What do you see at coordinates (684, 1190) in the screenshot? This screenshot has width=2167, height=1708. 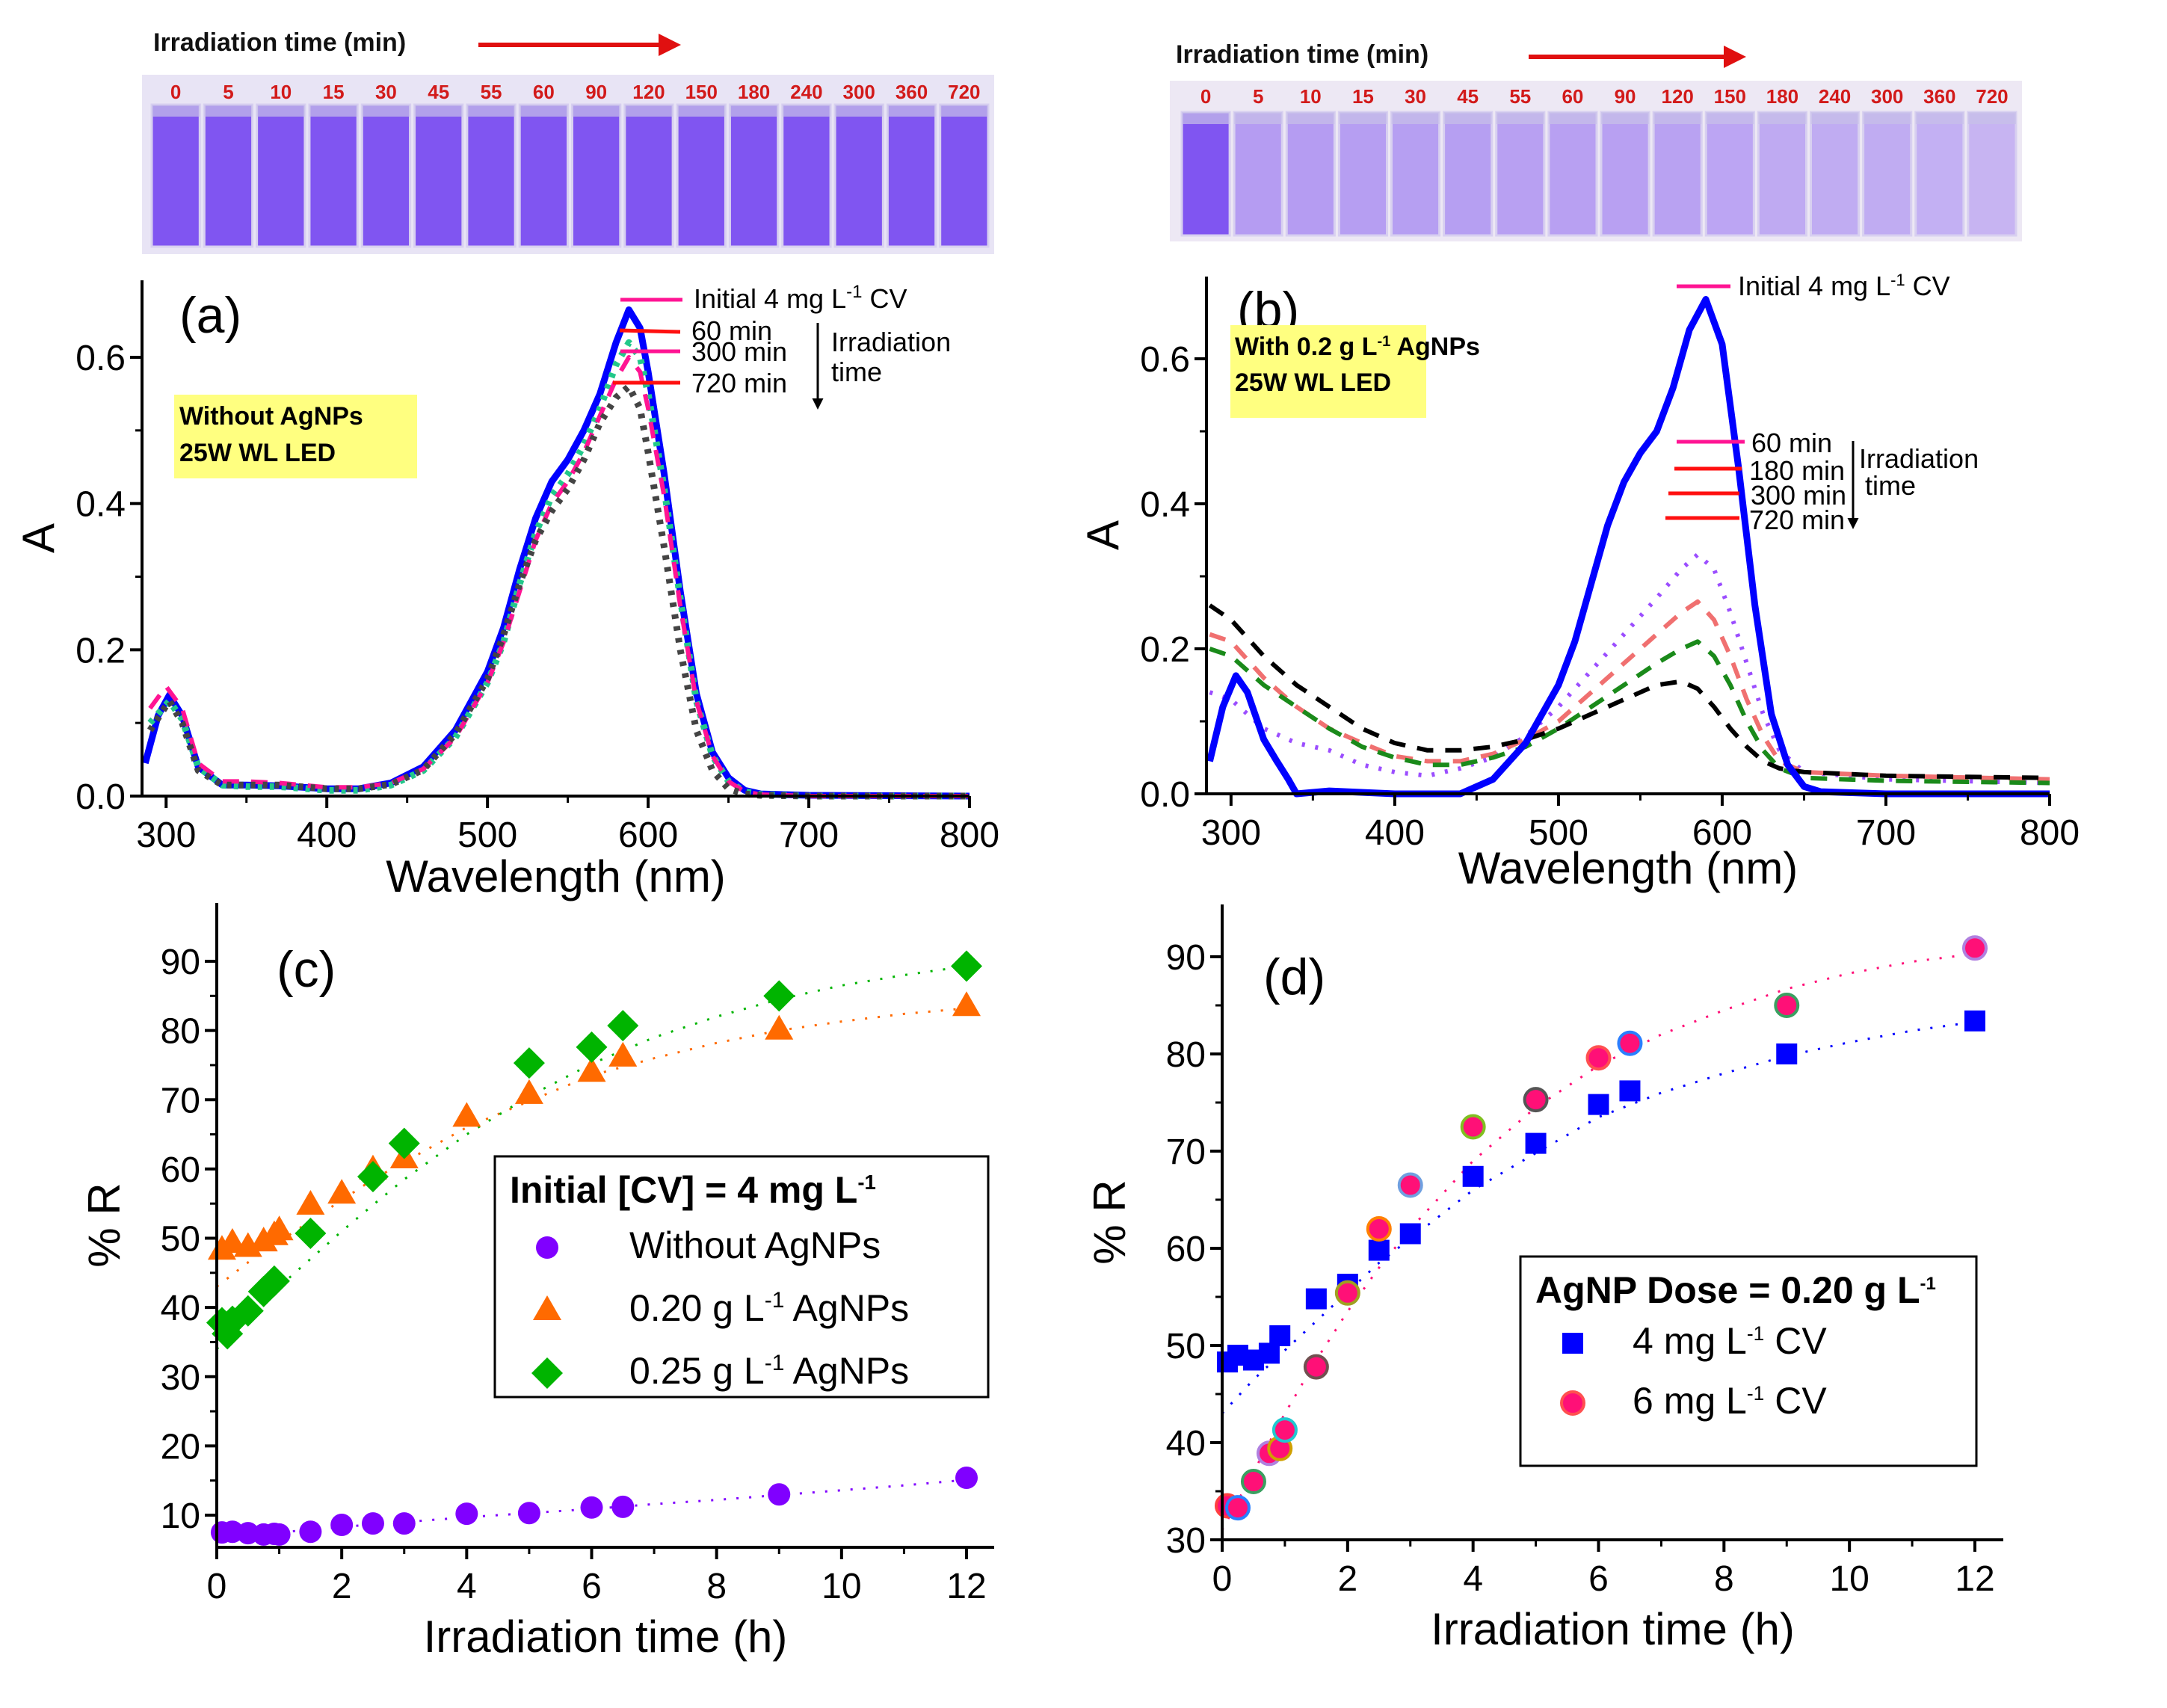 I see `legend-title-main: Initial [CV] = 4 mg L` at bounding box center [684, 1190].